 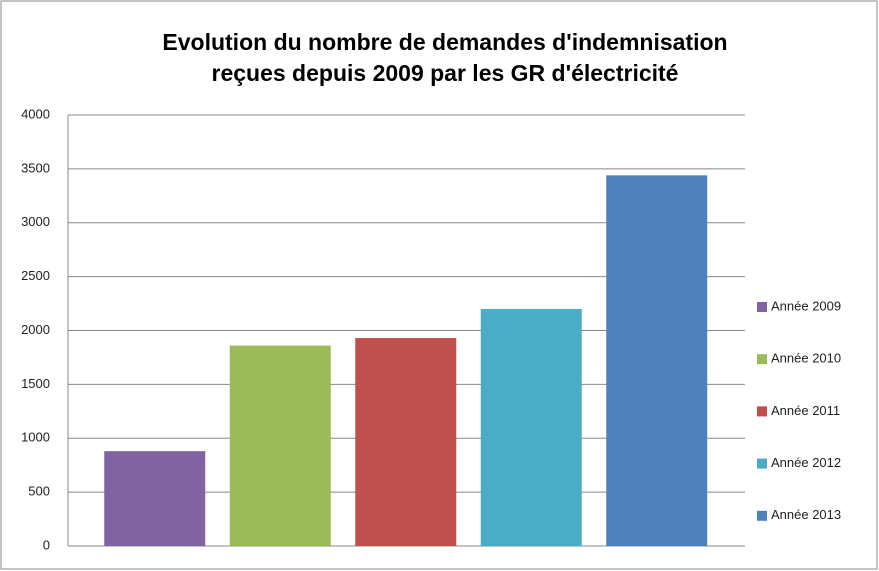 What do you see at coordinates (806, 305) in the screenshot?
I see `legend-label: Année 2009` at bounding box center [806, 305].